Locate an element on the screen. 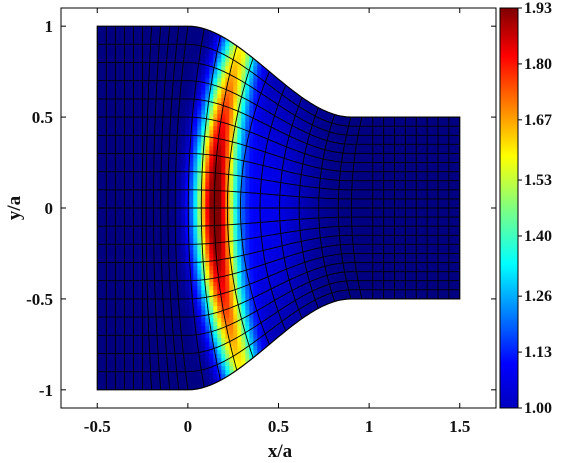 The height and width of the screenshot is (463, 562). colorbar-tick-label: 1.53 is located at coordinates (538, 180).